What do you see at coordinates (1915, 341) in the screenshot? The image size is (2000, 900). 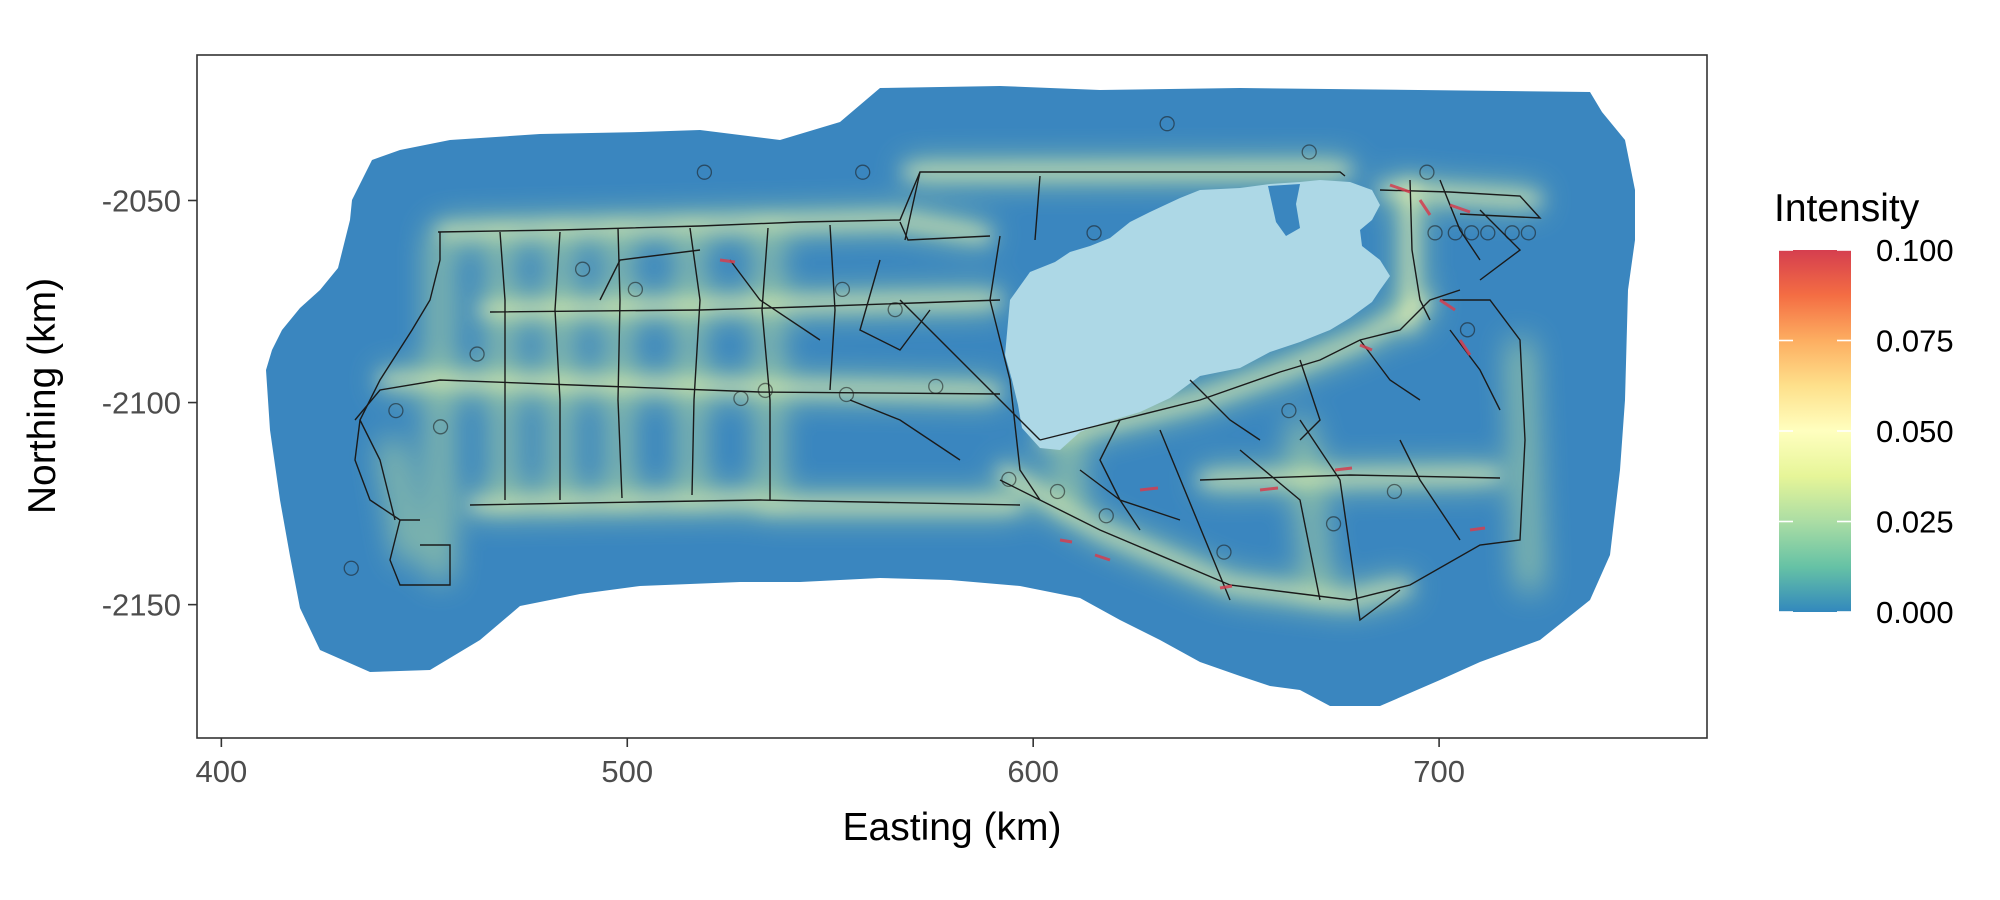 I see `legend-label: 0.075` at bounding box center [1915, 341].